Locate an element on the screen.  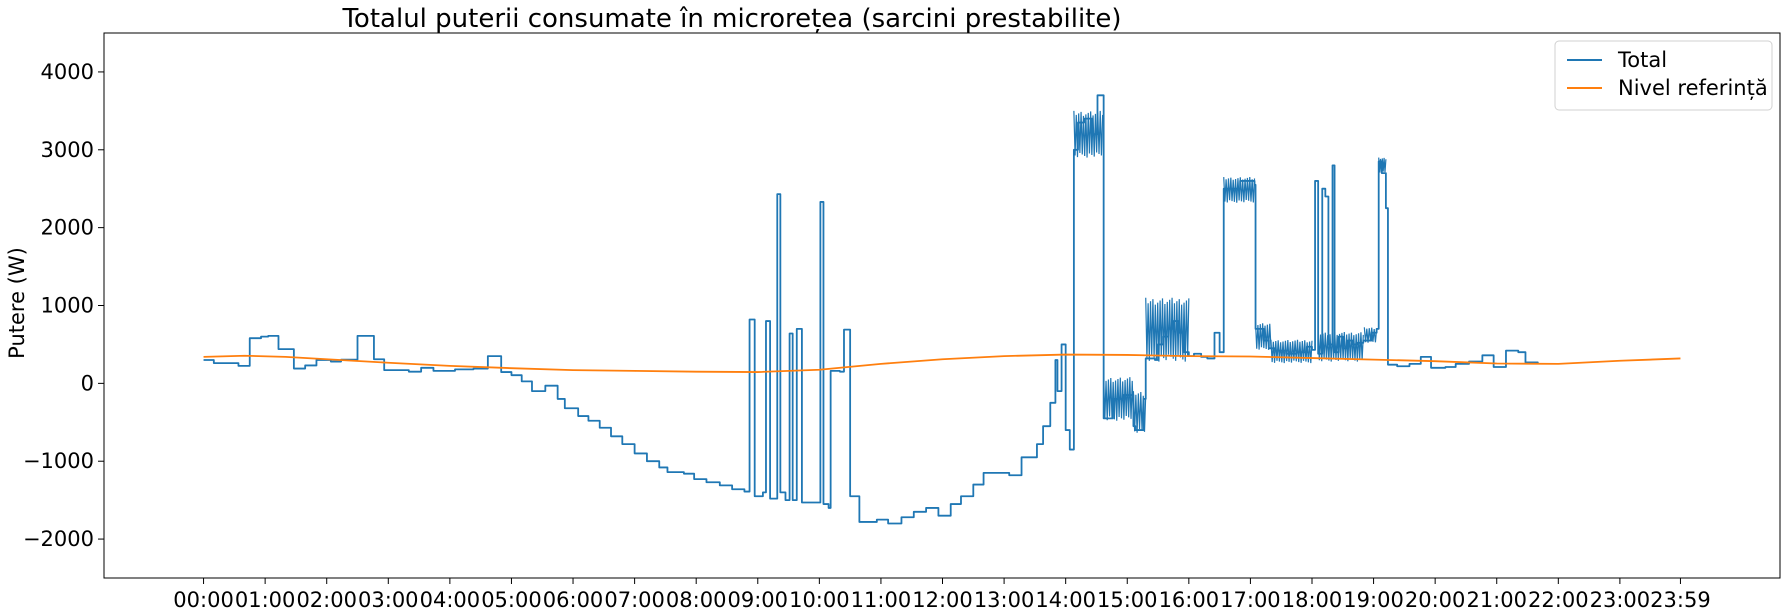
x-tick-label: 18:00 is located at coordinates (1312, 599).